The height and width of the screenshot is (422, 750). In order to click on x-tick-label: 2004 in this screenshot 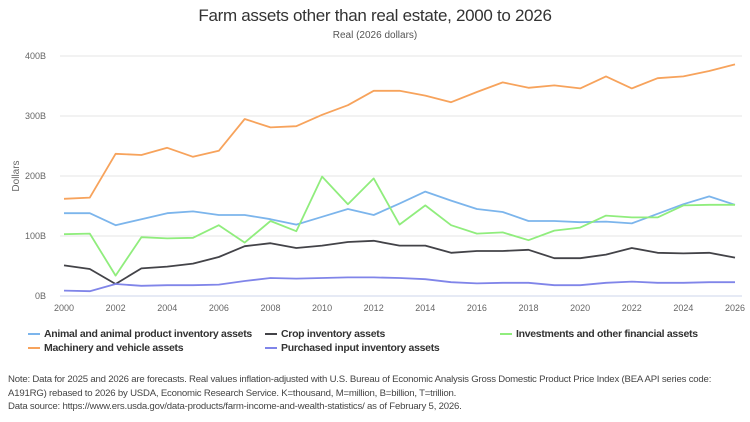, I will do `click(167, 308)`.